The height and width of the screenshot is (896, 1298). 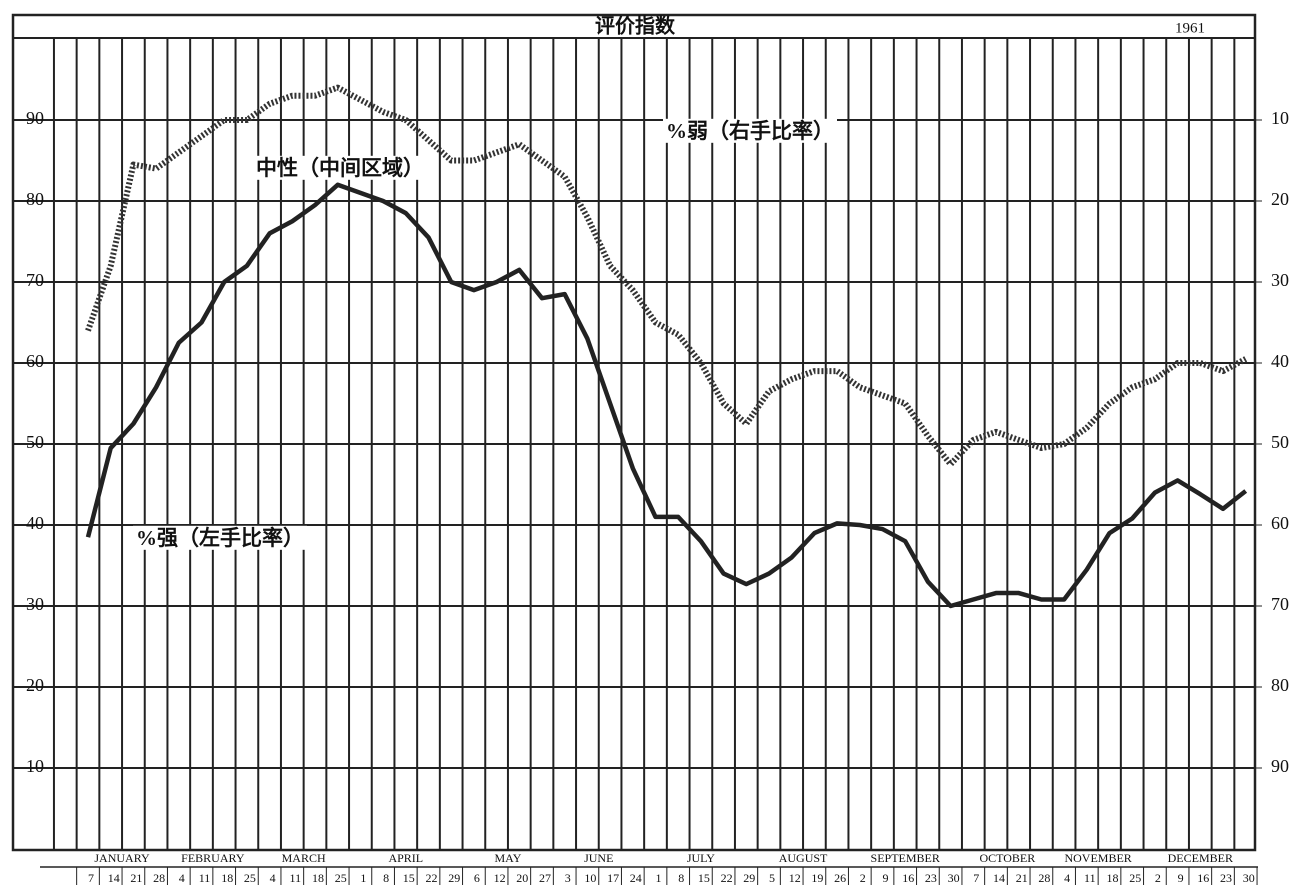 I want to click on y2-tick-label: 80, so click(x=1280, y=685).